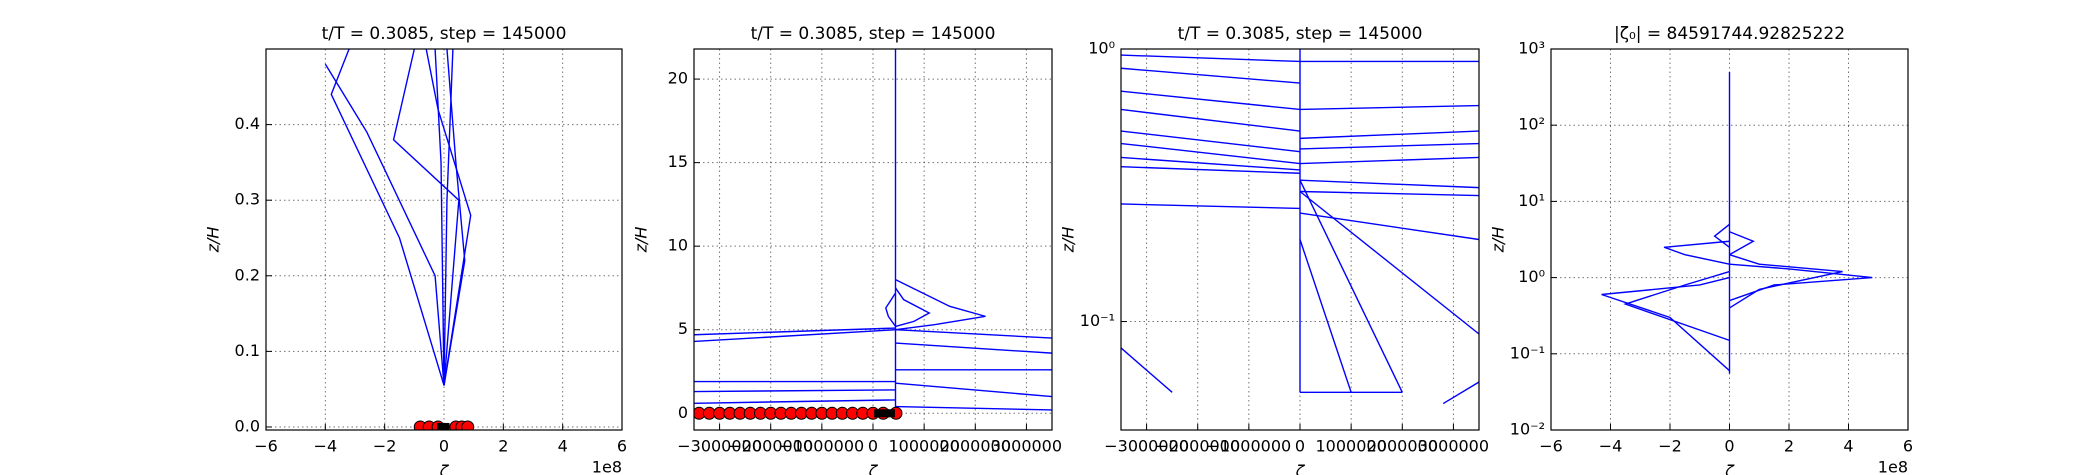 Image resolution: width=2100 pixels, height=475 pixels. I want to click on y-tick-label: 10³, so click(1531, 48).